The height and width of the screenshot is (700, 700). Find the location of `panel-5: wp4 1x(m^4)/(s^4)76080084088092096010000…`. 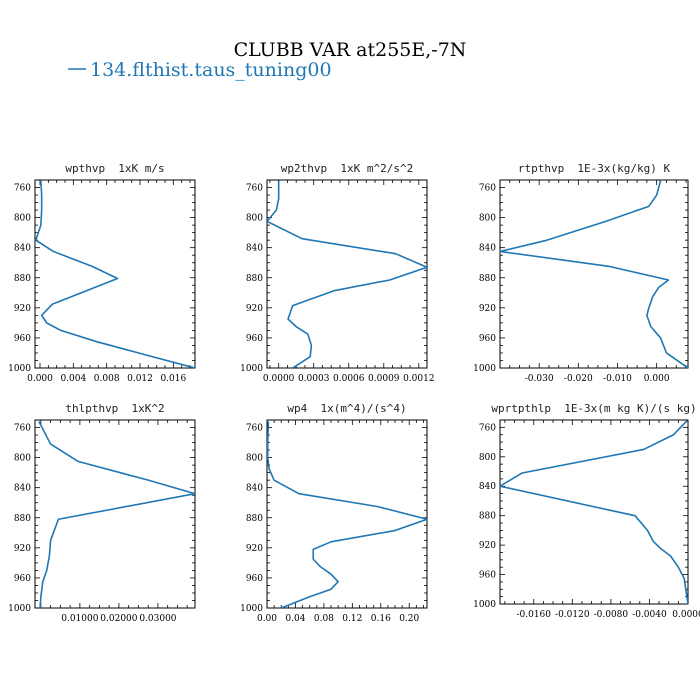

panel-5: wp4 1x(m^4)/(s^4)76080084088092096010000… is located at coordinates (334, 513).